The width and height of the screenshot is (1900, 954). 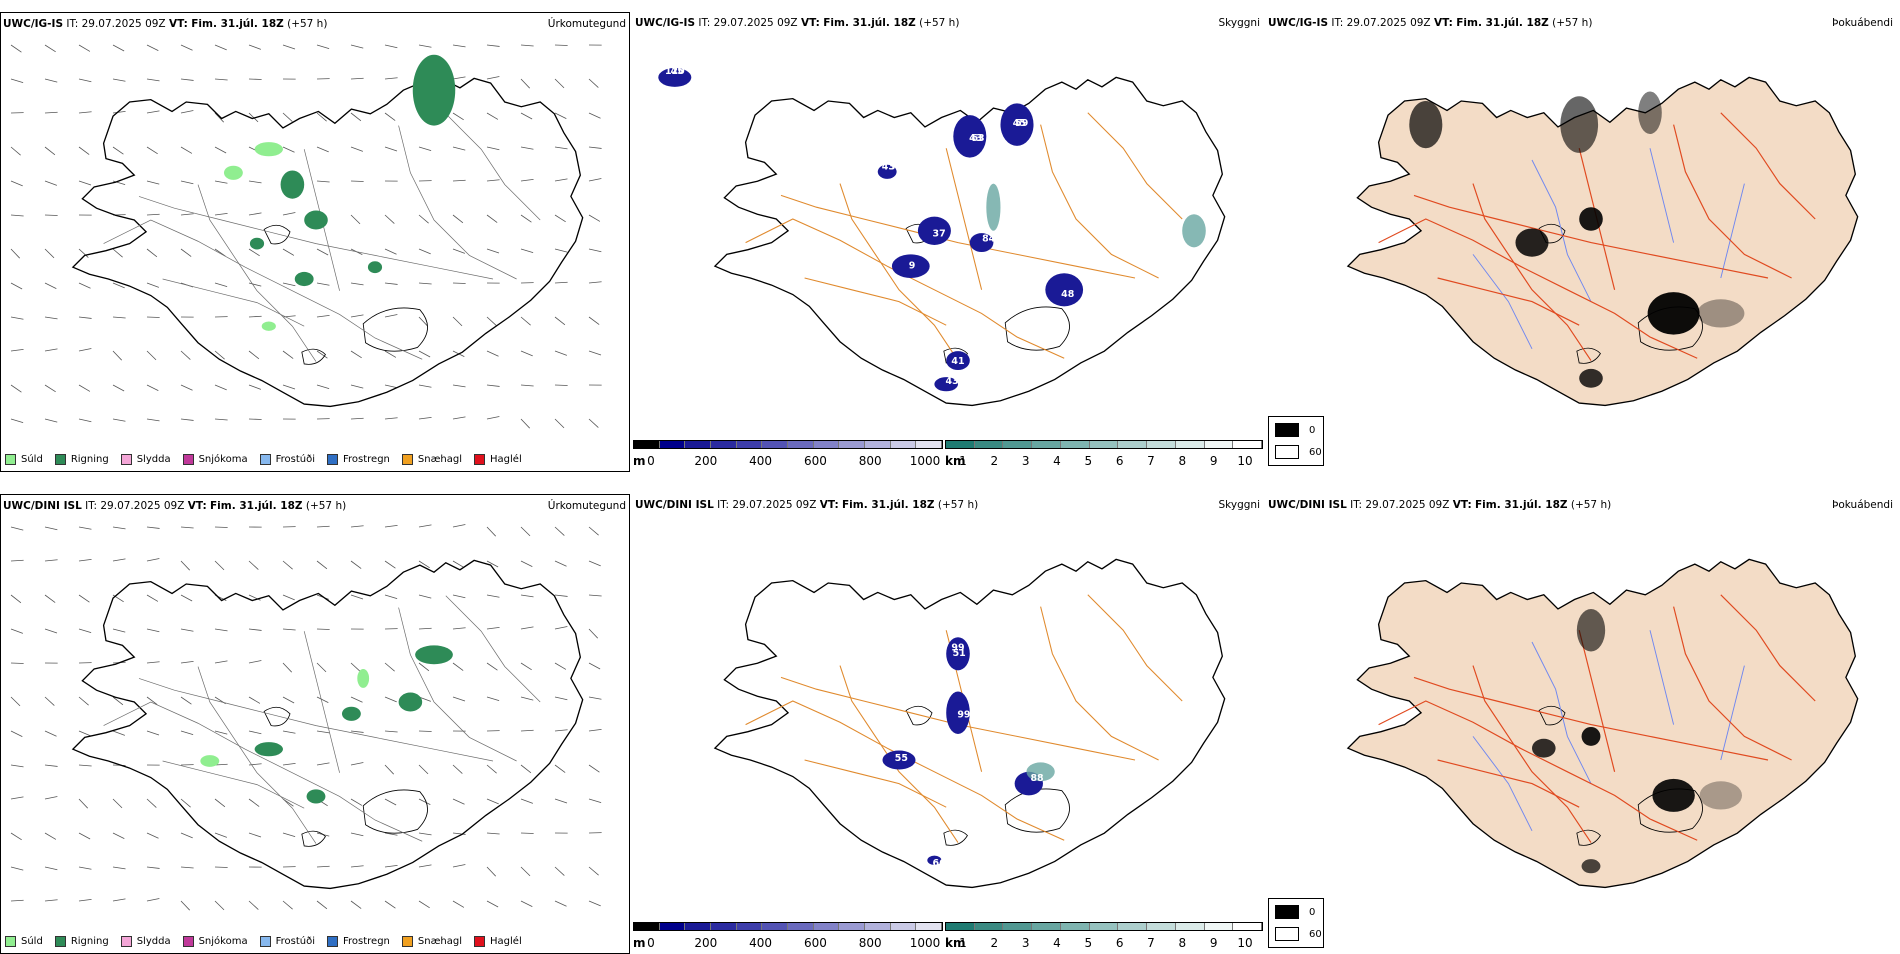 I want to click on legend-item: Snjókoma, so click(x=215, y=459).